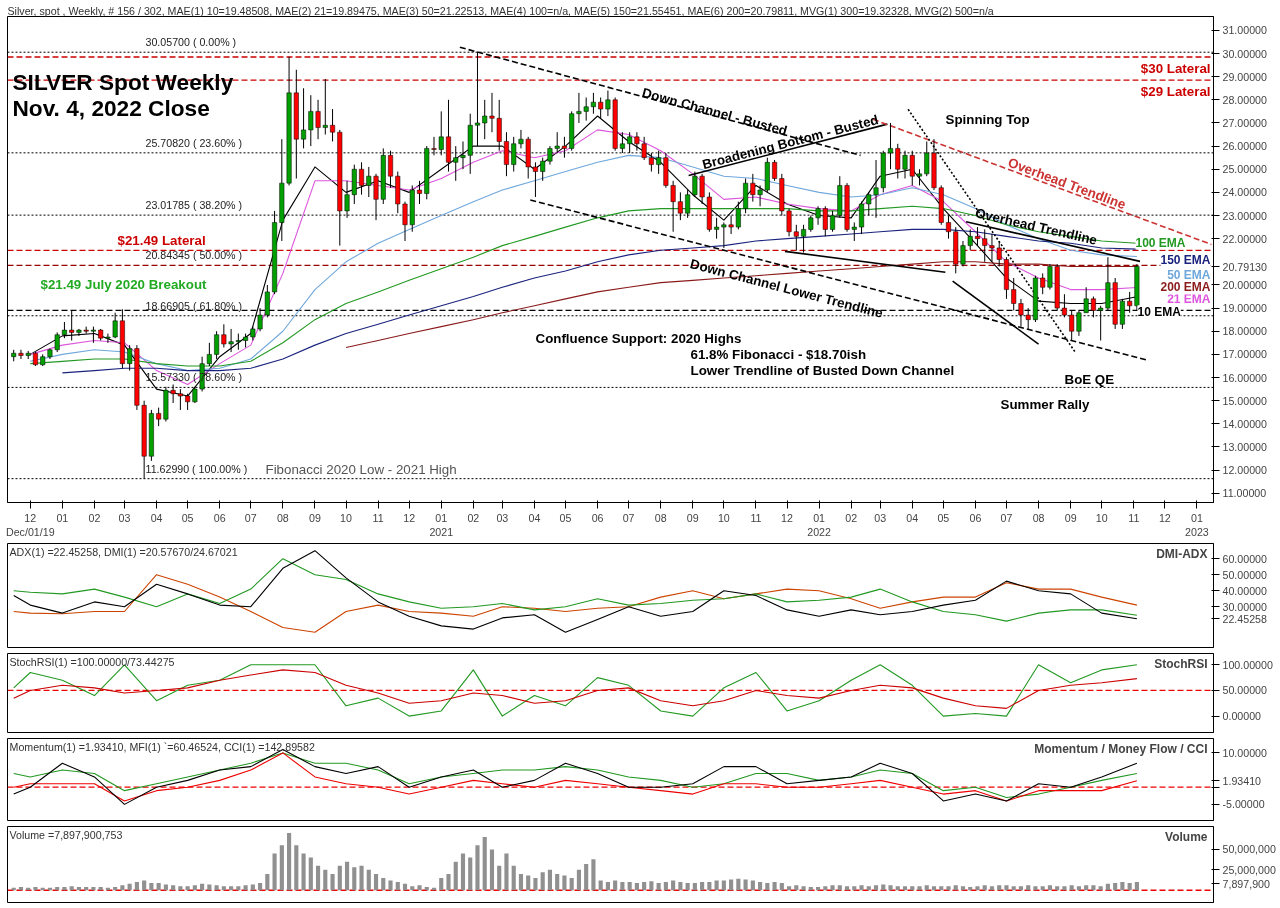 The image size is (1280, 908). What do you see at coordinates (194, 255) in the screenshot?
I see `ref-line-label: 20.84345 ( 50.00% )` at bounding box center [194, 255].